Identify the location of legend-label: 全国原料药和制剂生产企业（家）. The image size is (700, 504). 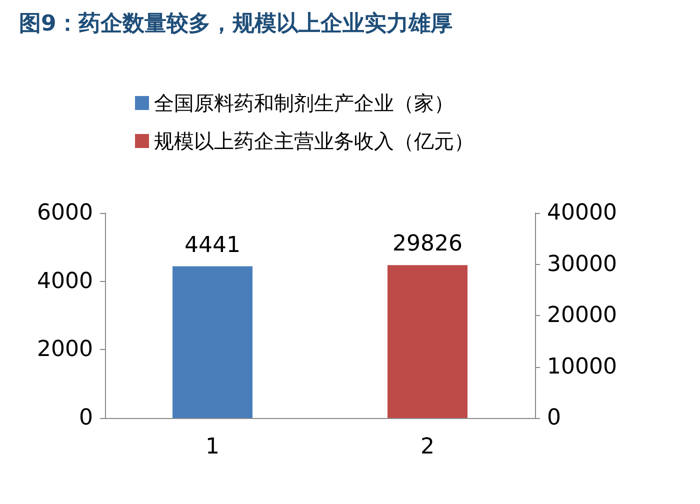
(304, 103).